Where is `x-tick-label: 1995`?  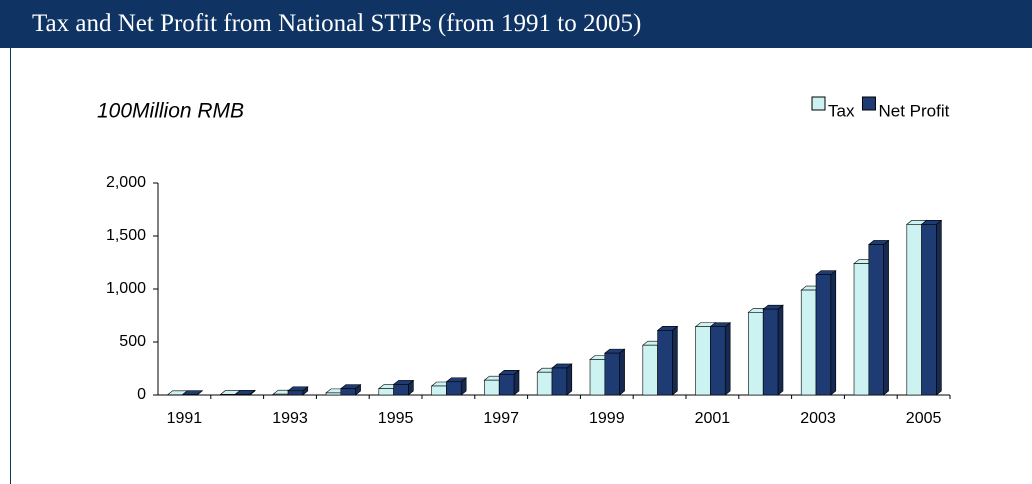 x-tick-label: 1995 is located at coordinates (396, 418).